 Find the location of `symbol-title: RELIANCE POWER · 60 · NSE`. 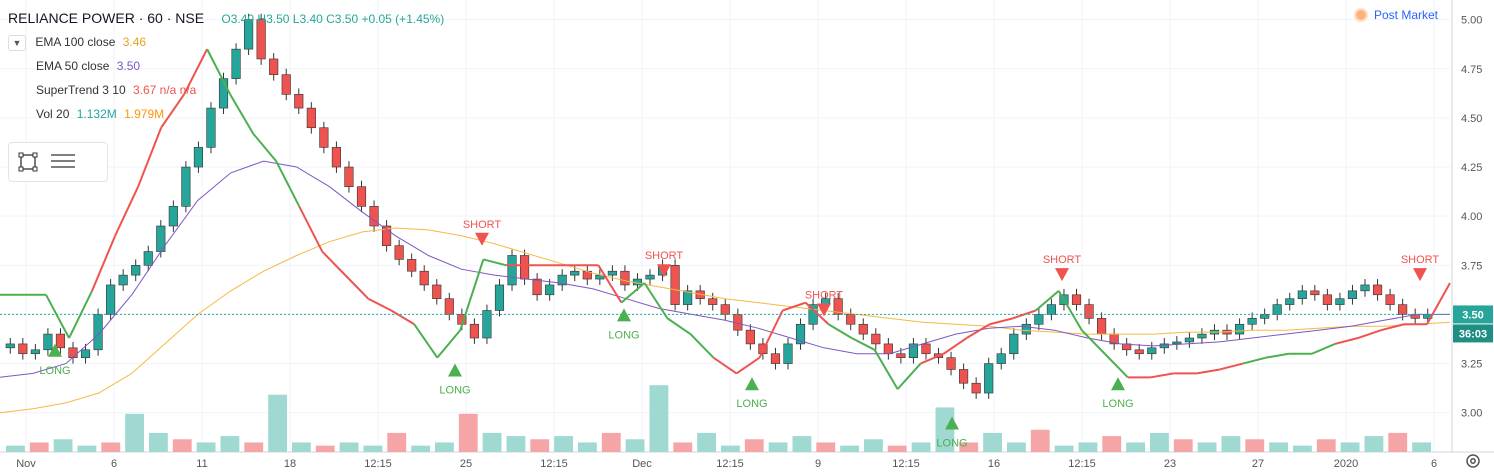

symbol-title: RELIANCE POWER · 60 · NSE is located at coordinates (106, 18).